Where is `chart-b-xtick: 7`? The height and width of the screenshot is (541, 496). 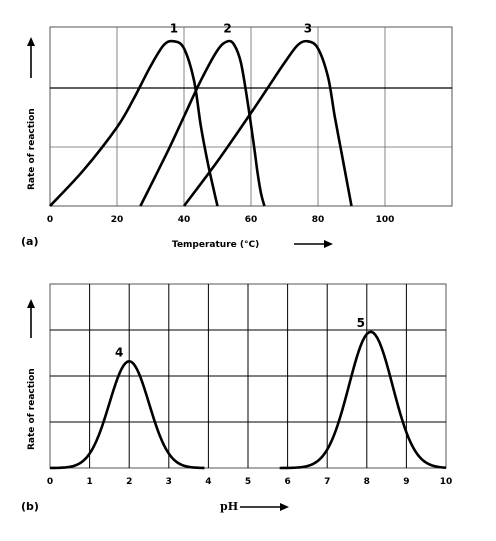
chart-b-xtick: 7 is located at coordinates (327, 482).